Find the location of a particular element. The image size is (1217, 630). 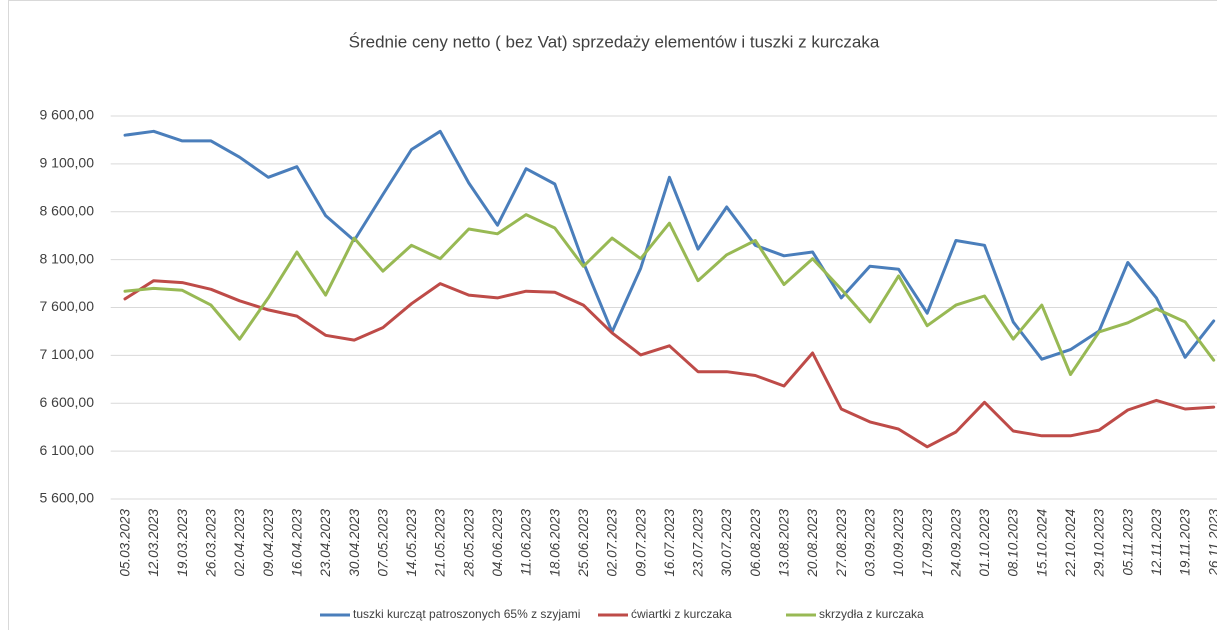

y-tick-label: 8 600,00 is located at coordinates (67, 210).